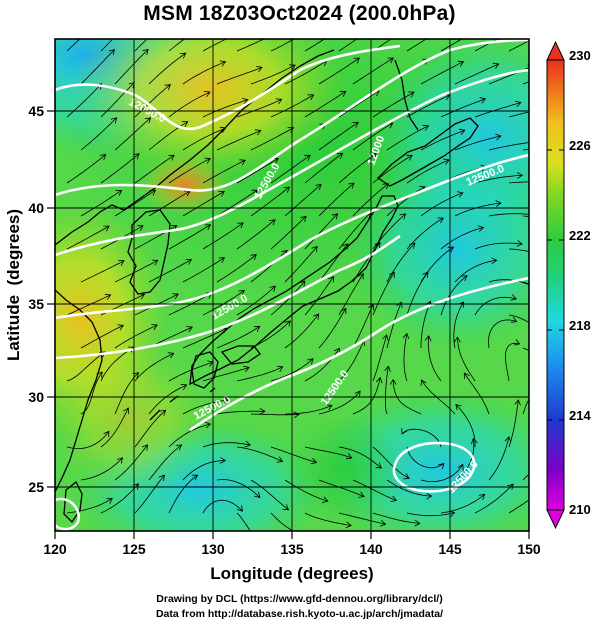 This screenshot has width=599, height=625. I want to click on coastline-sakhalin, so click(406, 95).